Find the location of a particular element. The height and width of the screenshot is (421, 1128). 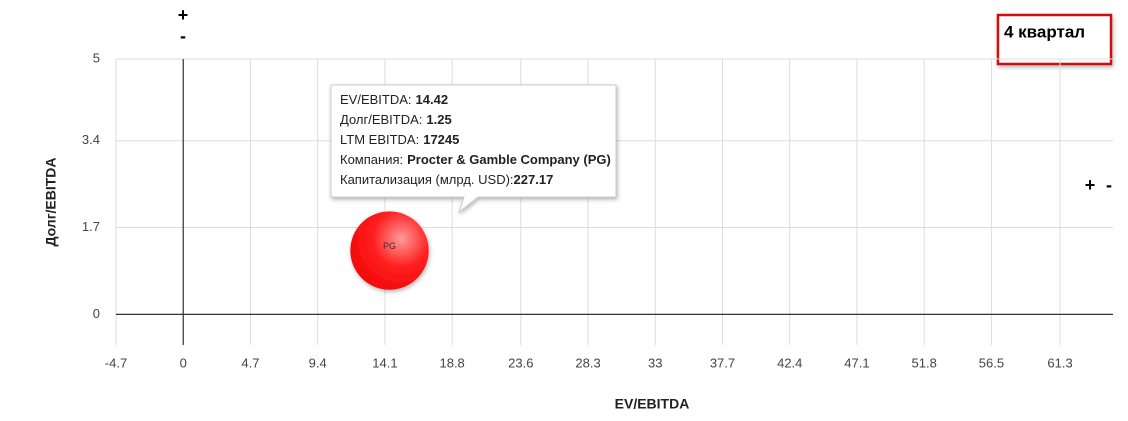

tooltip-label: Капитализация (млрд. USD): is located at coordinates (427, 179).